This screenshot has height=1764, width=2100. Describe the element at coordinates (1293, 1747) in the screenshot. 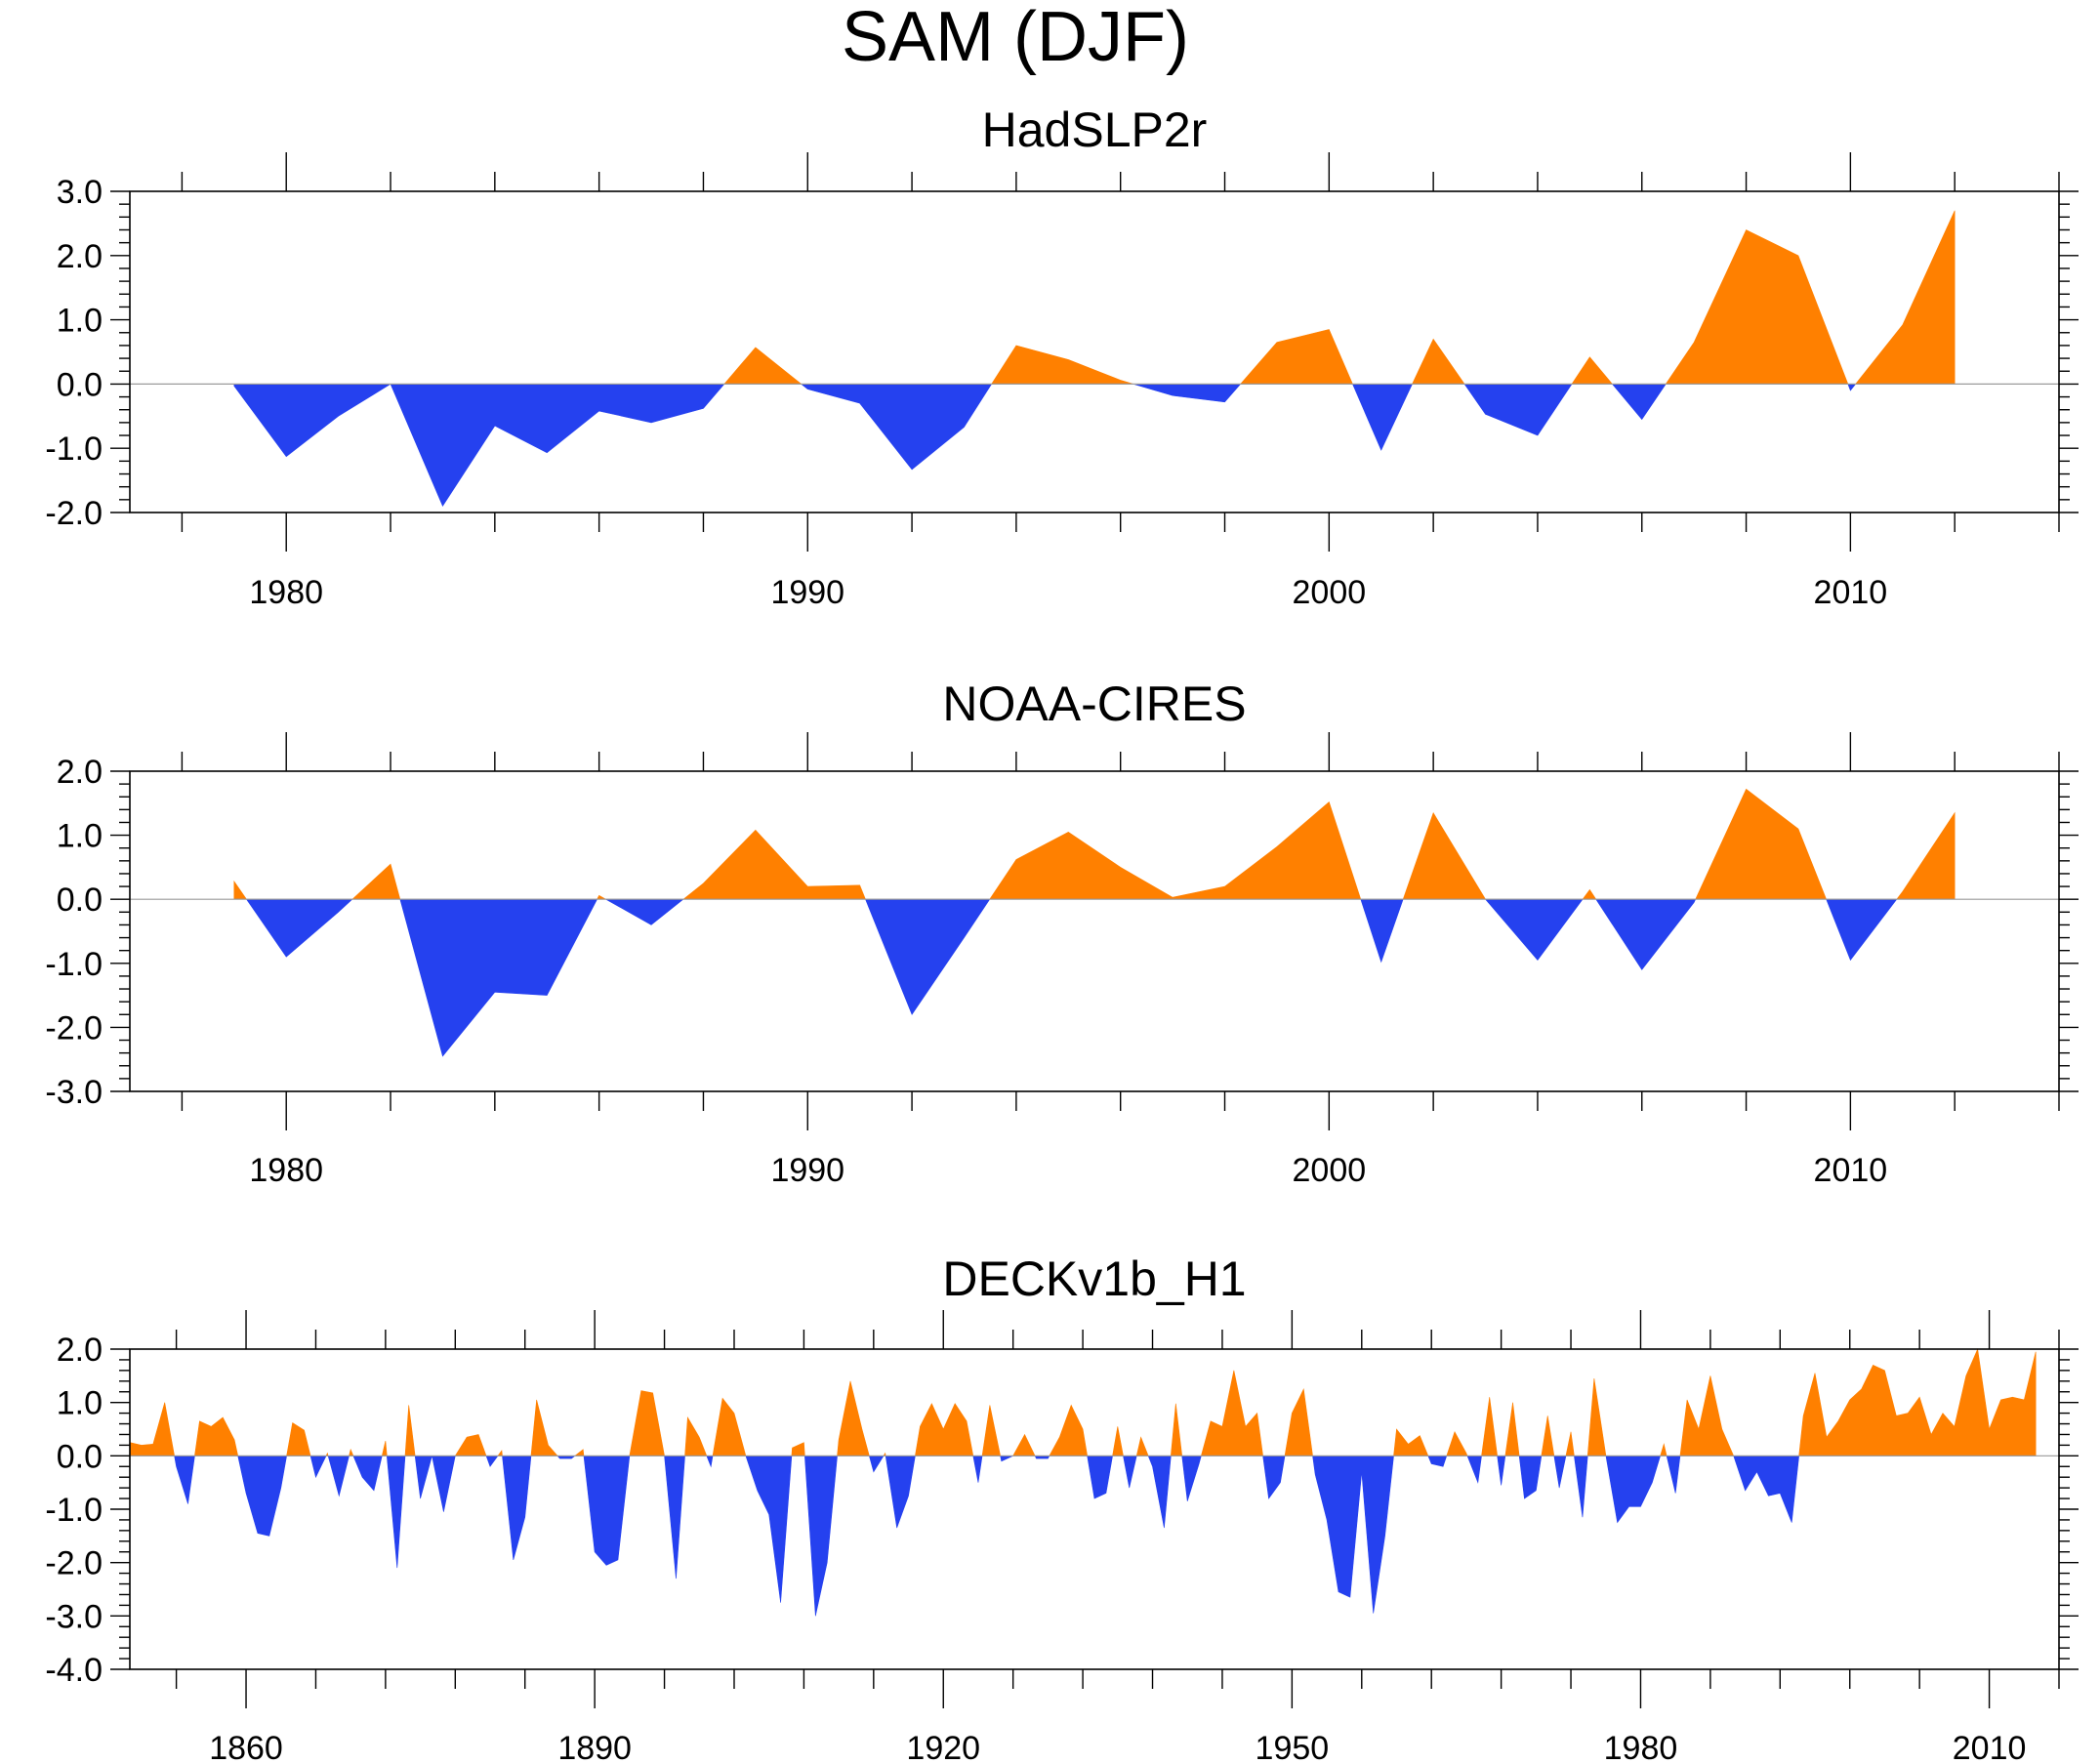

I see `x-tick-label: 1950` at that location.